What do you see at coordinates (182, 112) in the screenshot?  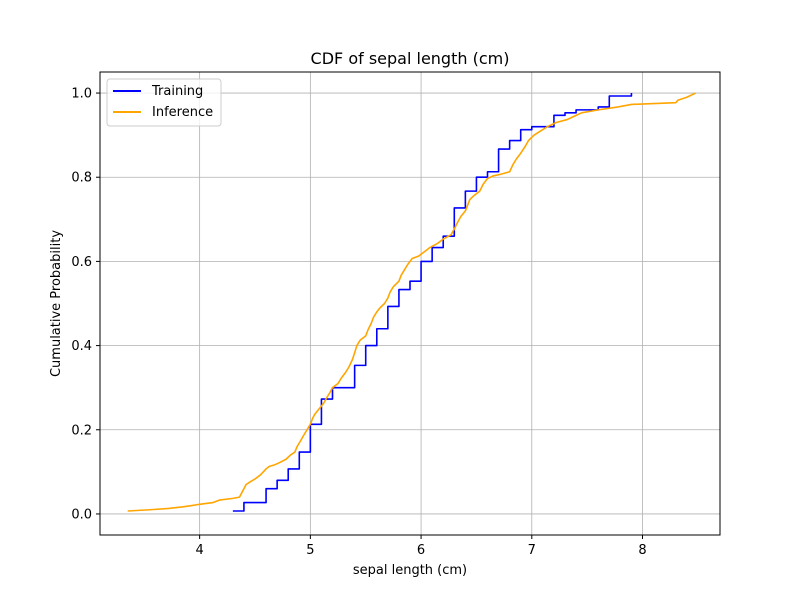 I see `legend-label-inference: Inference` at bounding box center [182, 112].